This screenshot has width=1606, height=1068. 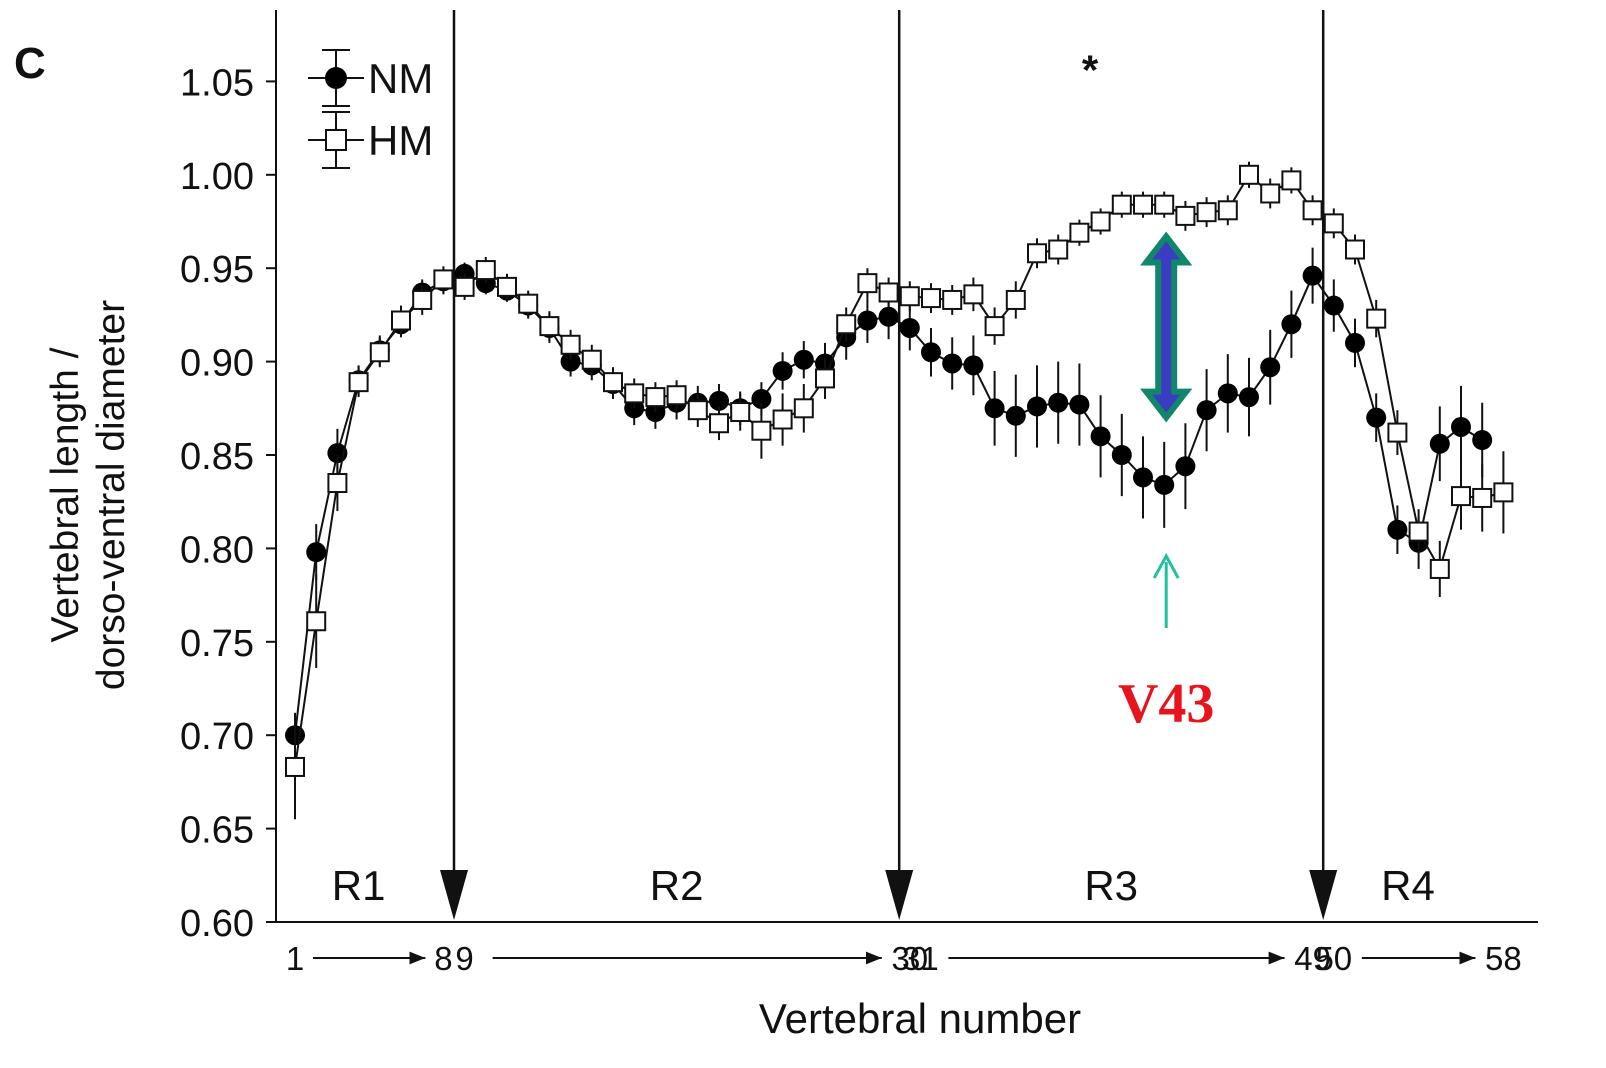 What do you see at coordinates (65, 494) in the screenshot?
I see `y-axis-label-line1: Vertebral length /` at bounding box center [65, 494].